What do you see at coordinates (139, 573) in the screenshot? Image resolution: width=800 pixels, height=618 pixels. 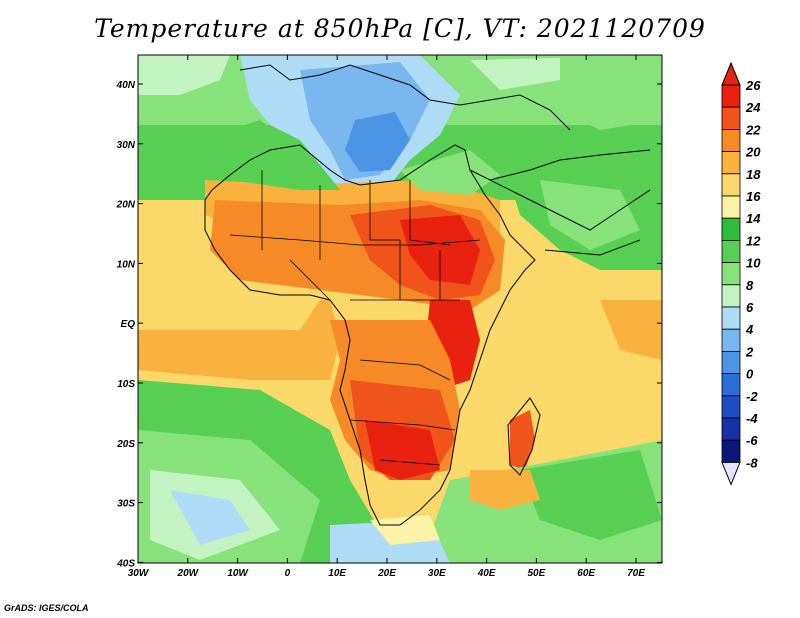 I see `lon-label: 30W` at bounding box center [139, 573].